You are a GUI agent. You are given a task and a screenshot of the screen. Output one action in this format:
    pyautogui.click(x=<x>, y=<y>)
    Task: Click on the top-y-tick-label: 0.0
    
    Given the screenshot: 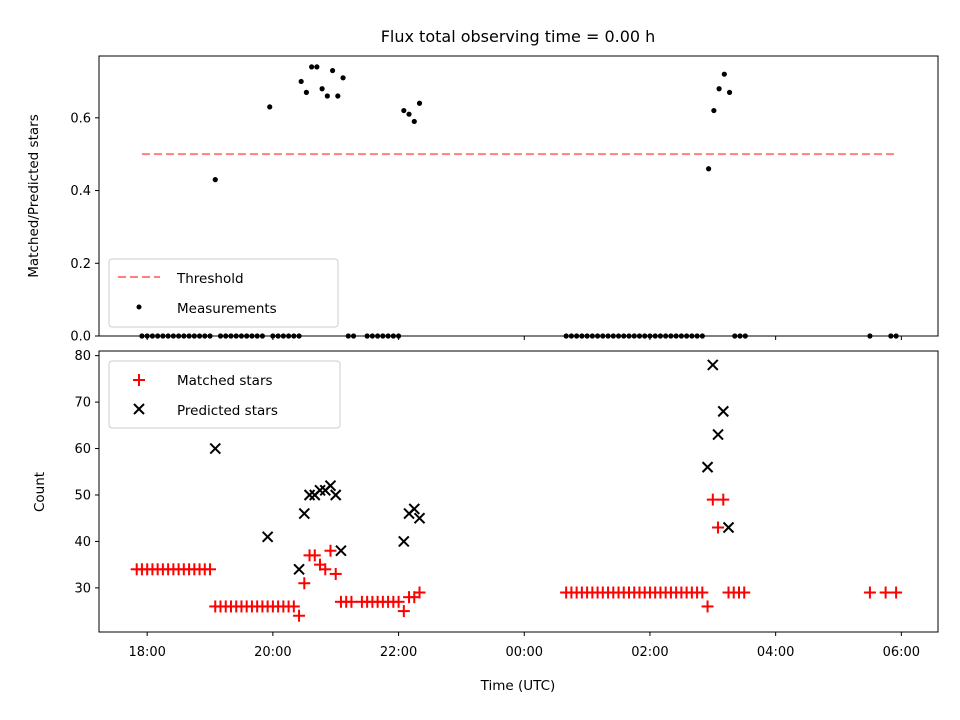 What is the action you would take?
    pyautogui.click(x=80, y=337)
    